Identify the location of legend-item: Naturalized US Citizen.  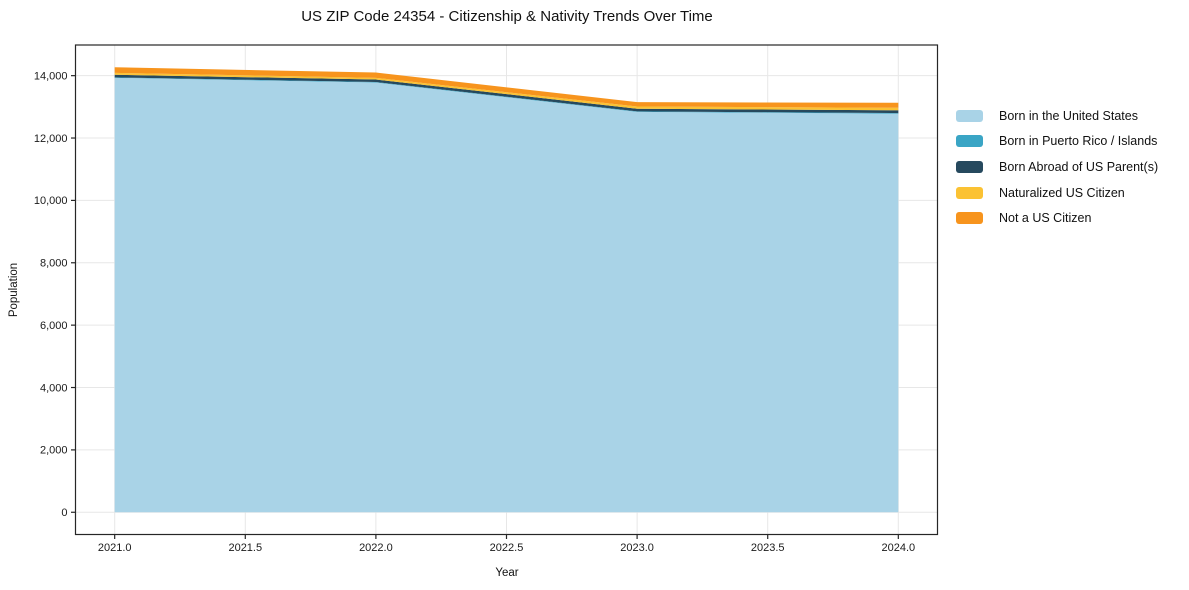
(1057, 193).